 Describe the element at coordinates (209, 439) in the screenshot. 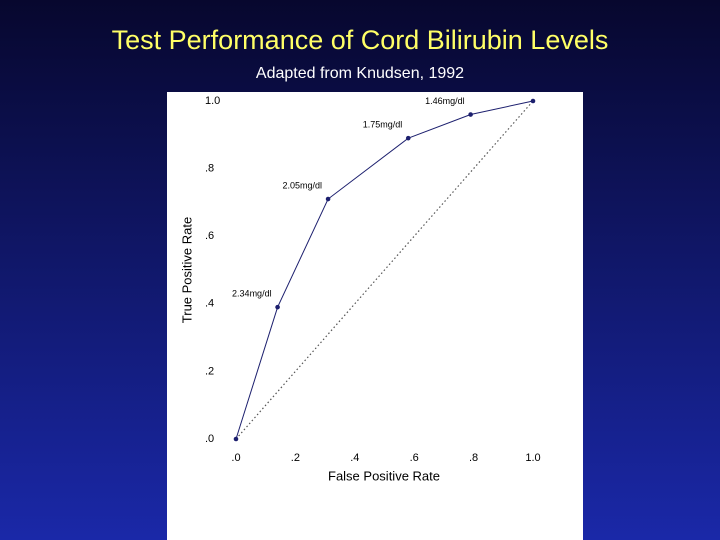

I see `y-tick-label: .0` at that location.